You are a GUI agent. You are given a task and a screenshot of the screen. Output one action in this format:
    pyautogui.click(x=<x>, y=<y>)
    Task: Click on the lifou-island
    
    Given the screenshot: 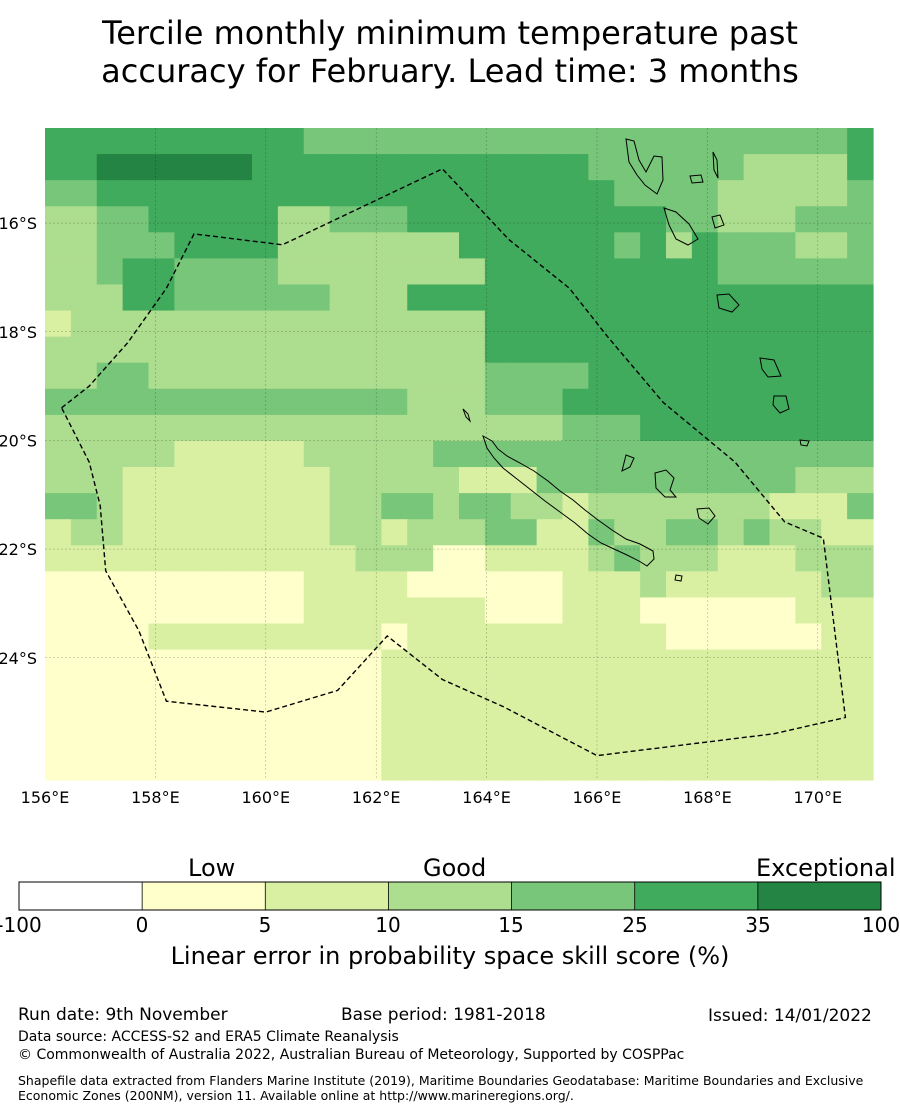 What is the action you would take?
    pyautogui.click(x=666, y=483)
    